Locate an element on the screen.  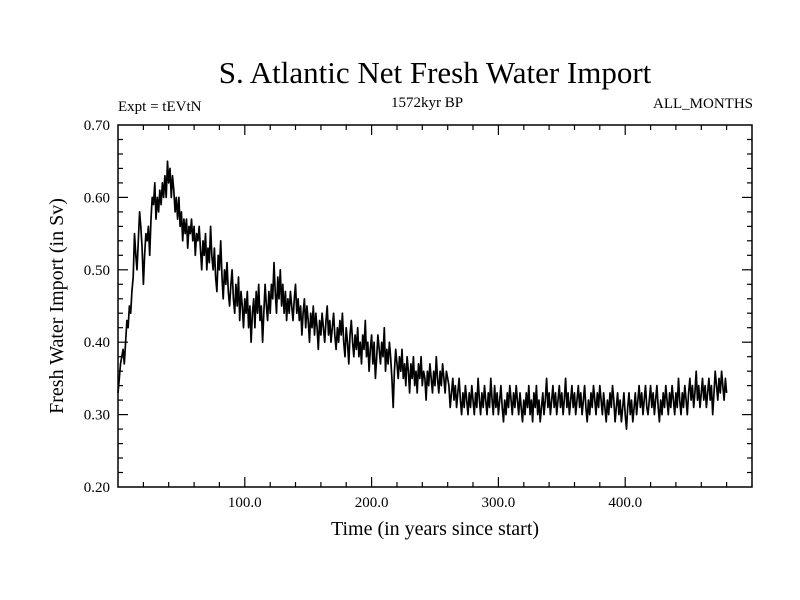
y-tick-label: 0.20 is located at coordinates (97, 488).